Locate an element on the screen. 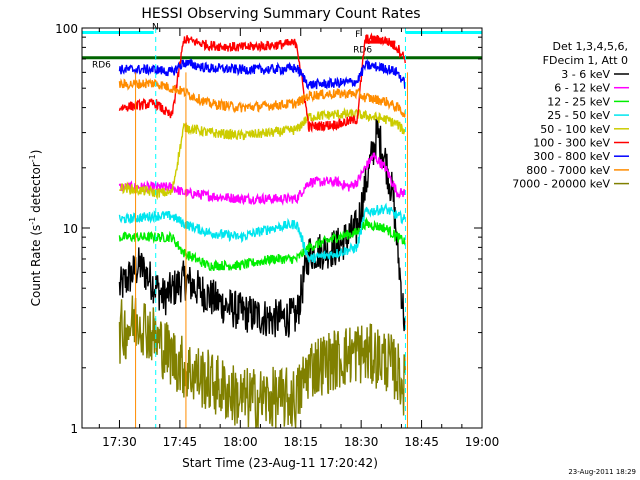 The image size is (640, 480). y-tick-label-1: 1 is located at coordinates (74, 429).